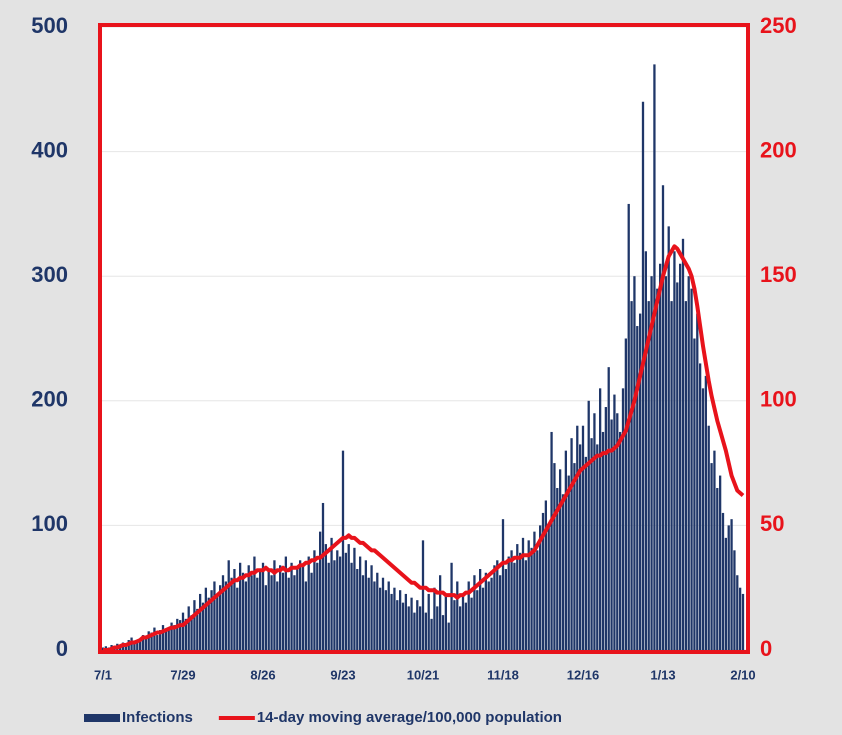 The height and width of the screenshot is (735, 842). Describe the element at coordinates (49, 149) in the screenshot. I see `y-tick-label: 400` at that location.